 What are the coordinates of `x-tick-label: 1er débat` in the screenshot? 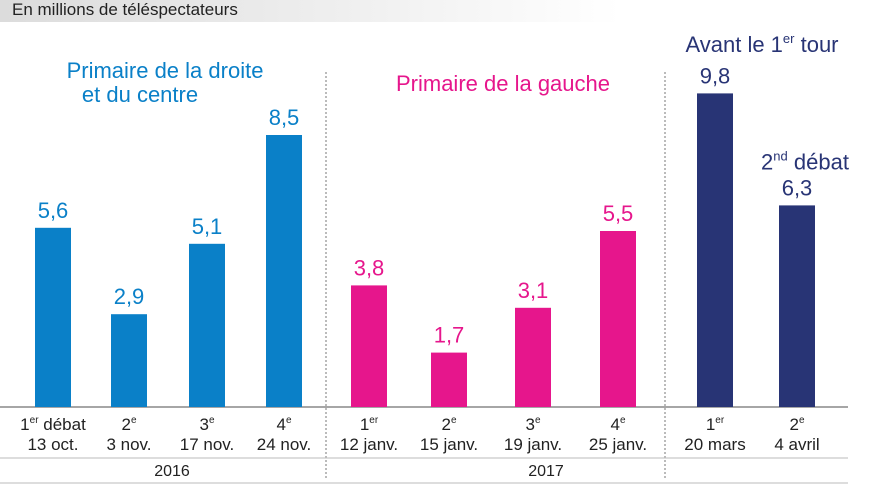 It's located at (53, 424).